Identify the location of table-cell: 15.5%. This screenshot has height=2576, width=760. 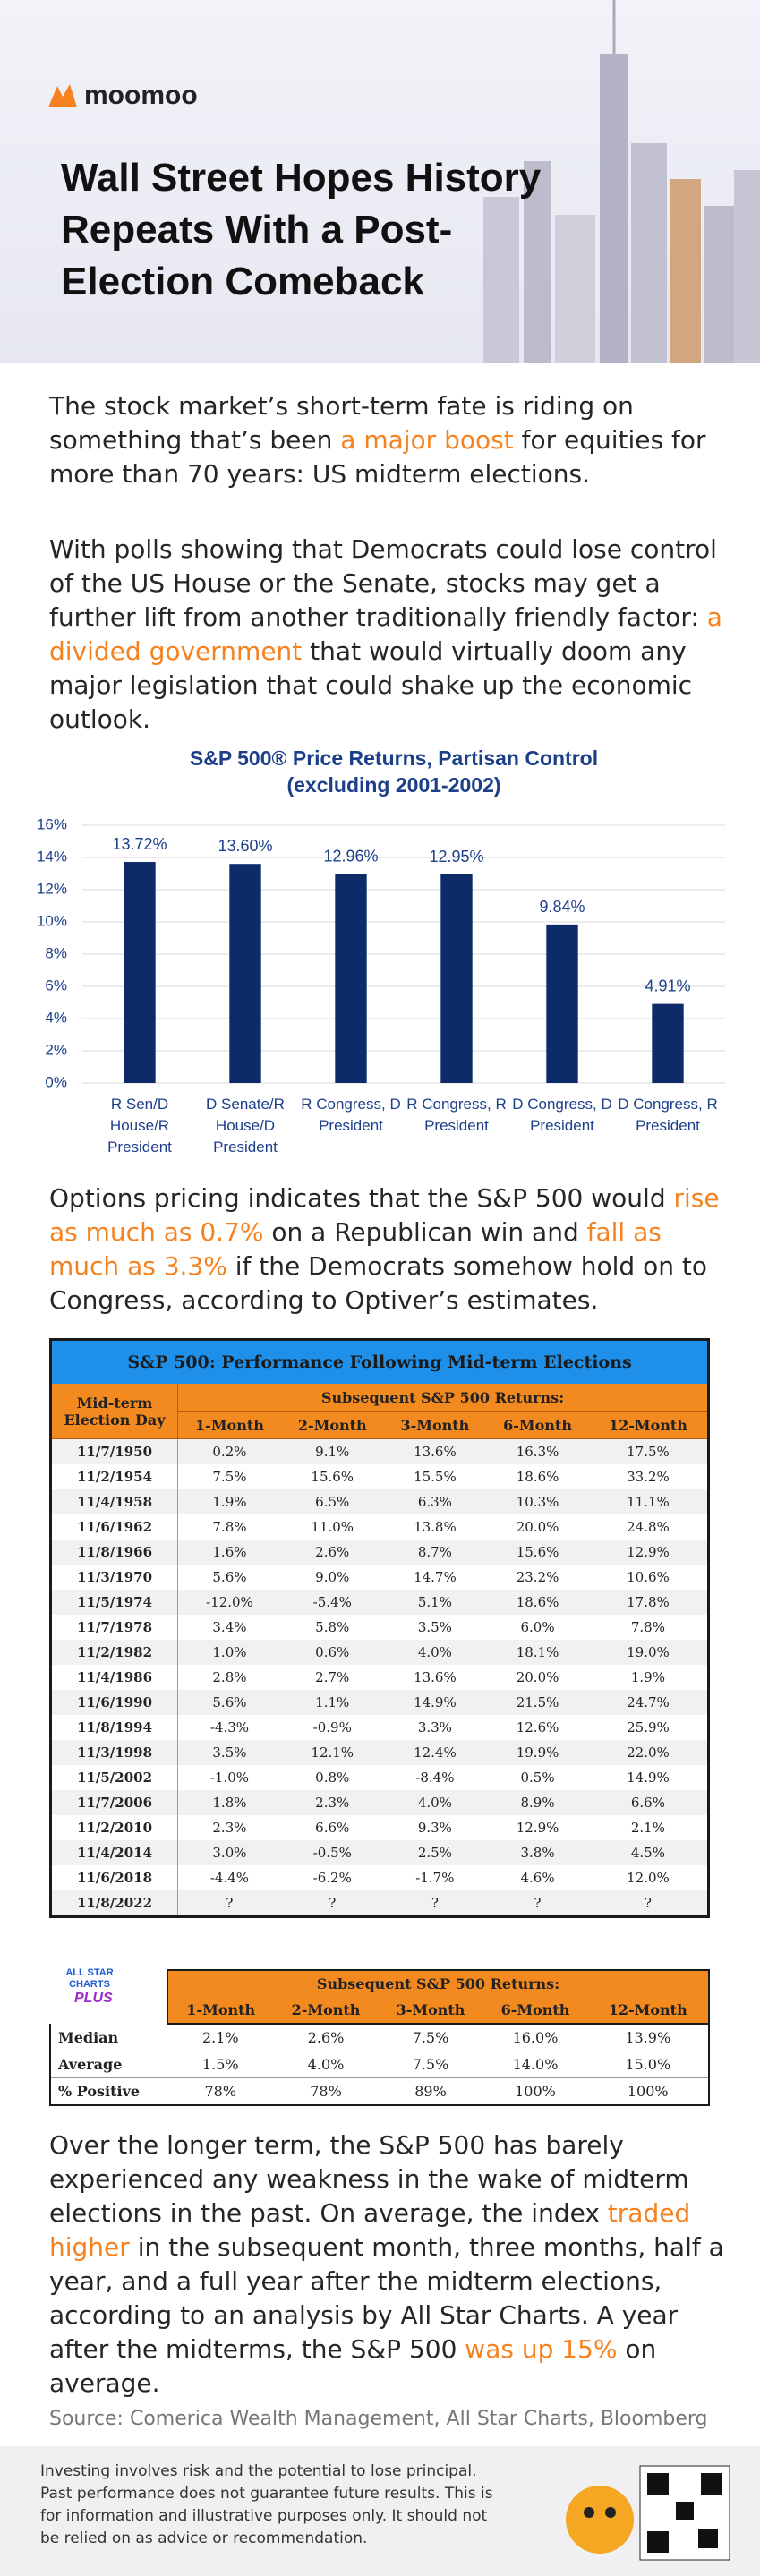
(435, 1477).